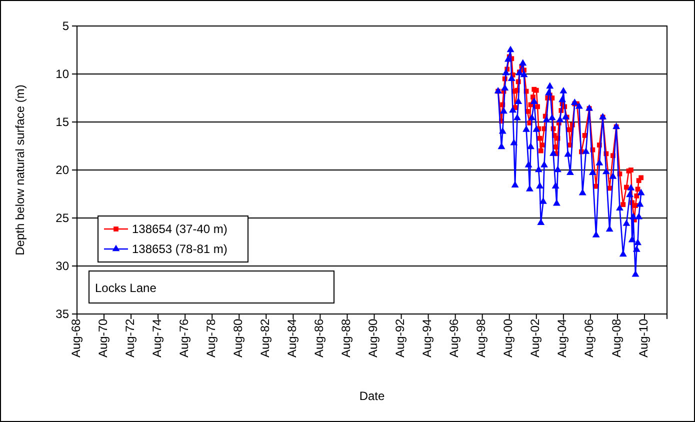 Image resolution: width=695 pixels, height=422 pixels. What do you see at coordinates (63, 73) in the screenshot?
I see `y-tick-label: 10` at bounding box center [63, 73].